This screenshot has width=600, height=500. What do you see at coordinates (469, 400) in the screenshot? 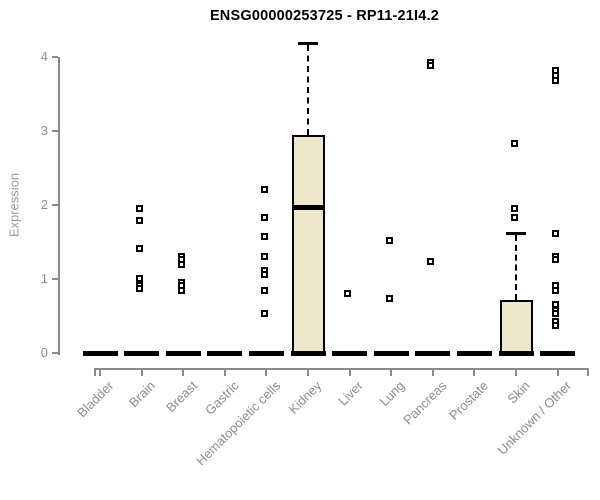
I see `x-axis-category-label: Prostate` at bounding box center [469, 400].